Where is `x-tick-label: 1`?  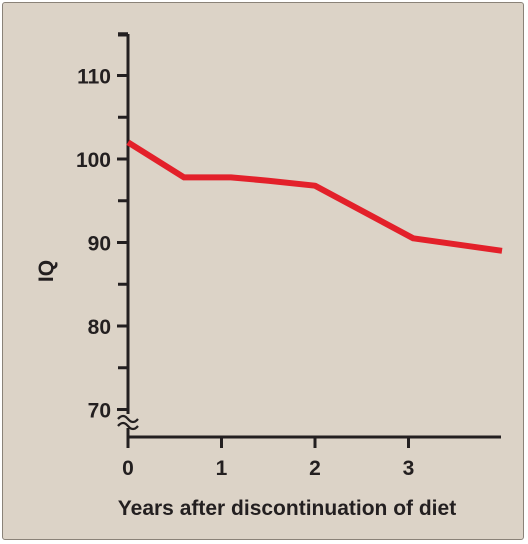 x-tick-label: 1 is located at coordinates (222, 468).